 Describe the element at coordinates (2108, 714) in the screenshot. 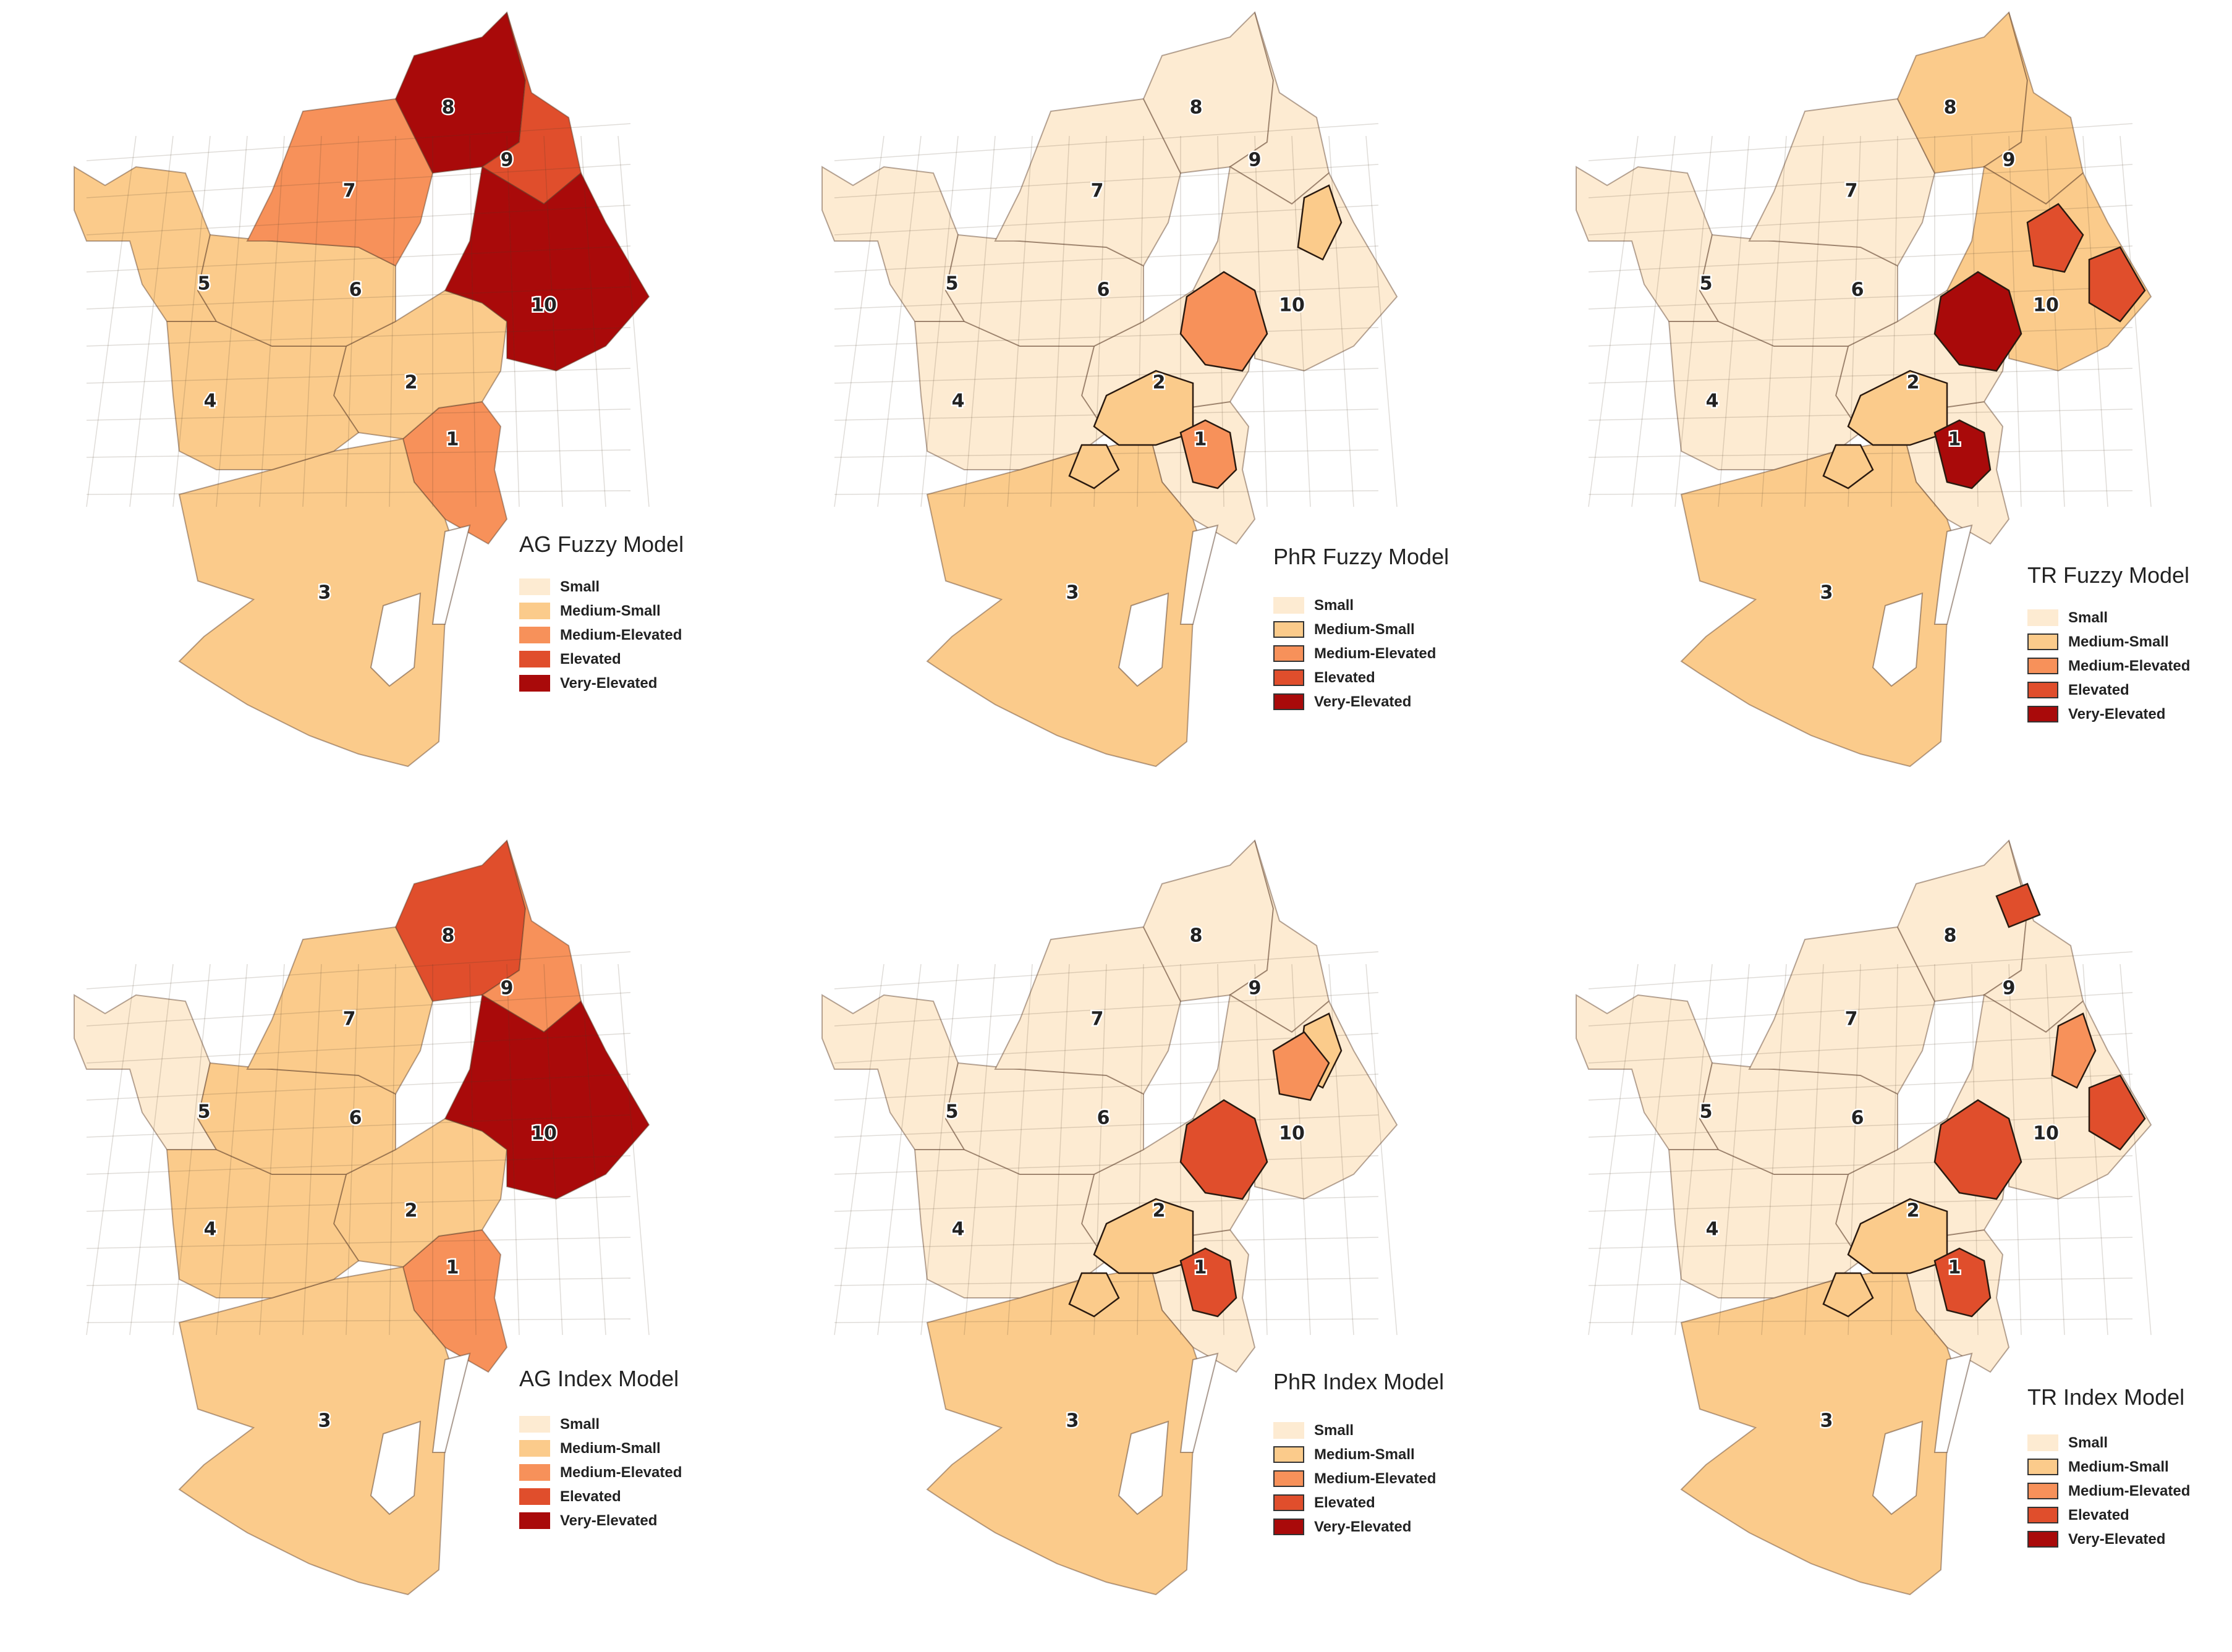

I see `legend-item: Very-Elevated` at that location.